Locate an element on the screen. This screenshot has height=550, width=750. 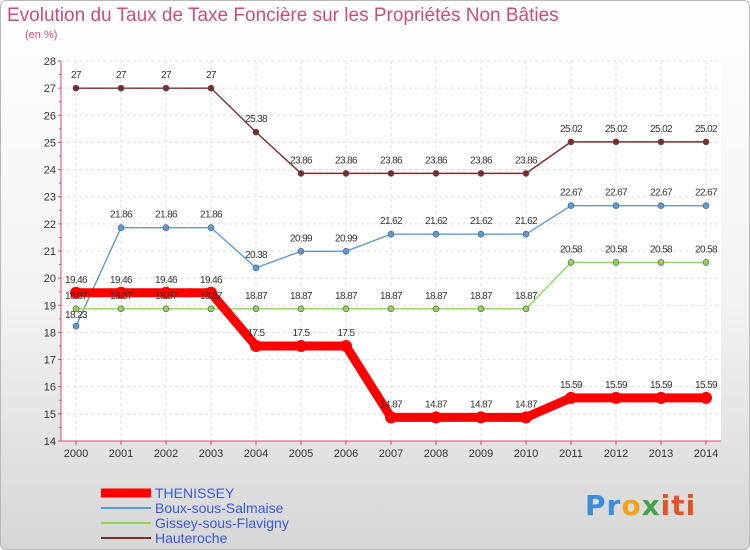
legend-label: Gissey-sous-Flavigny is located at coordinates (222, 523).